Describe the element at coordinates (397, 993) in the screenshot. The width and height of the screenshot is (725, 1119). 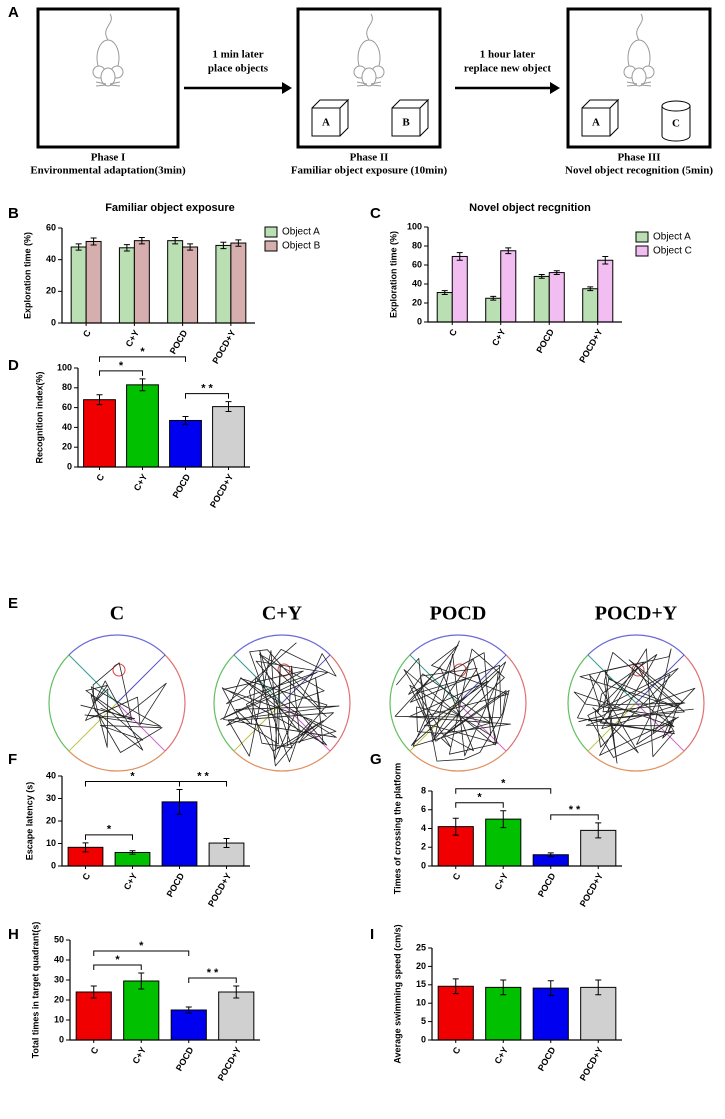
I see `y-axis-label: Average swimming speed (cm/s)` at that location.